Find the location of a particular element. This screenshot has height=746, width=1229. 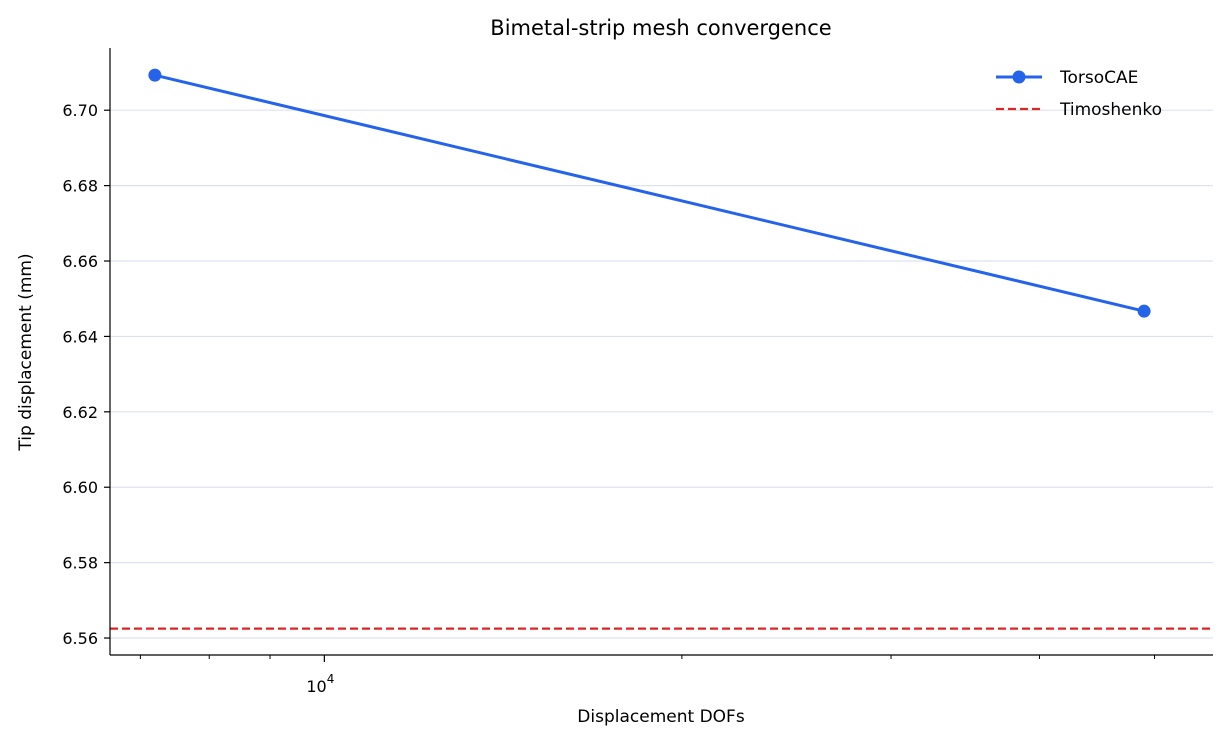

legend-marker is located at coordinates (1019, 77).